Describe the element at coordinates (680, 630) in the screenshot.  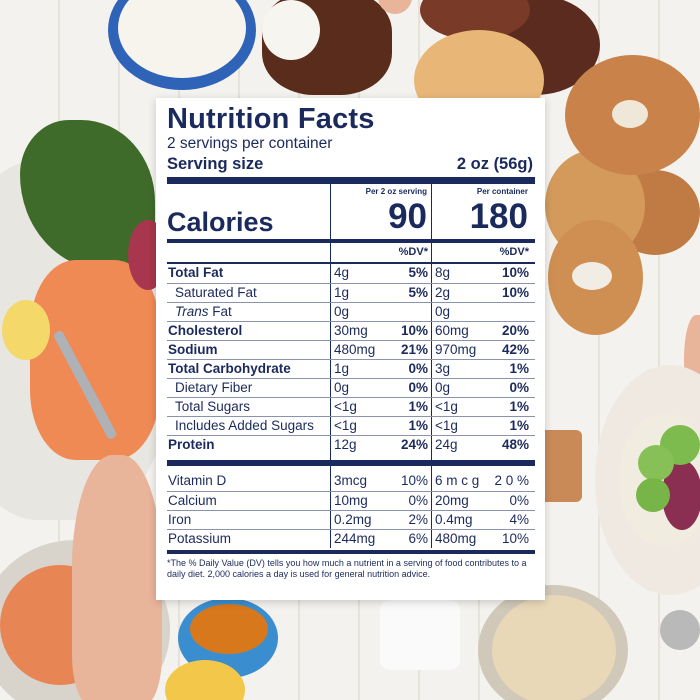
I see `spoon` at that location.